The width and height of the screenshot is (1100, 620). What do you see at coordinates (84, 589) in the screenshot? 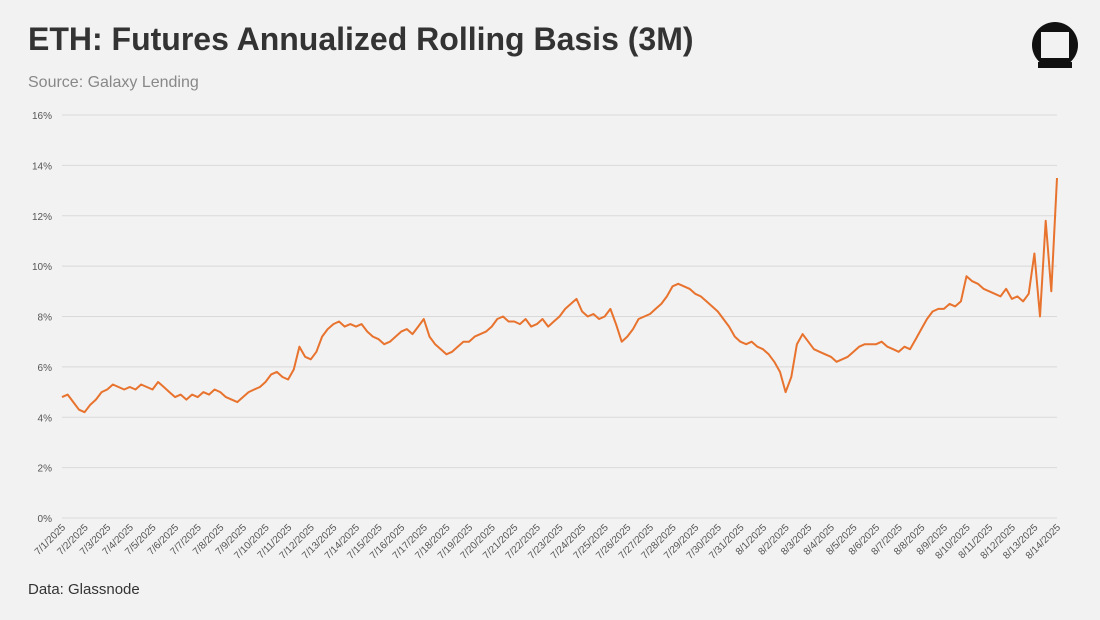
I see `source-note: Data: Glassnode` at bounding box center [84, 589].